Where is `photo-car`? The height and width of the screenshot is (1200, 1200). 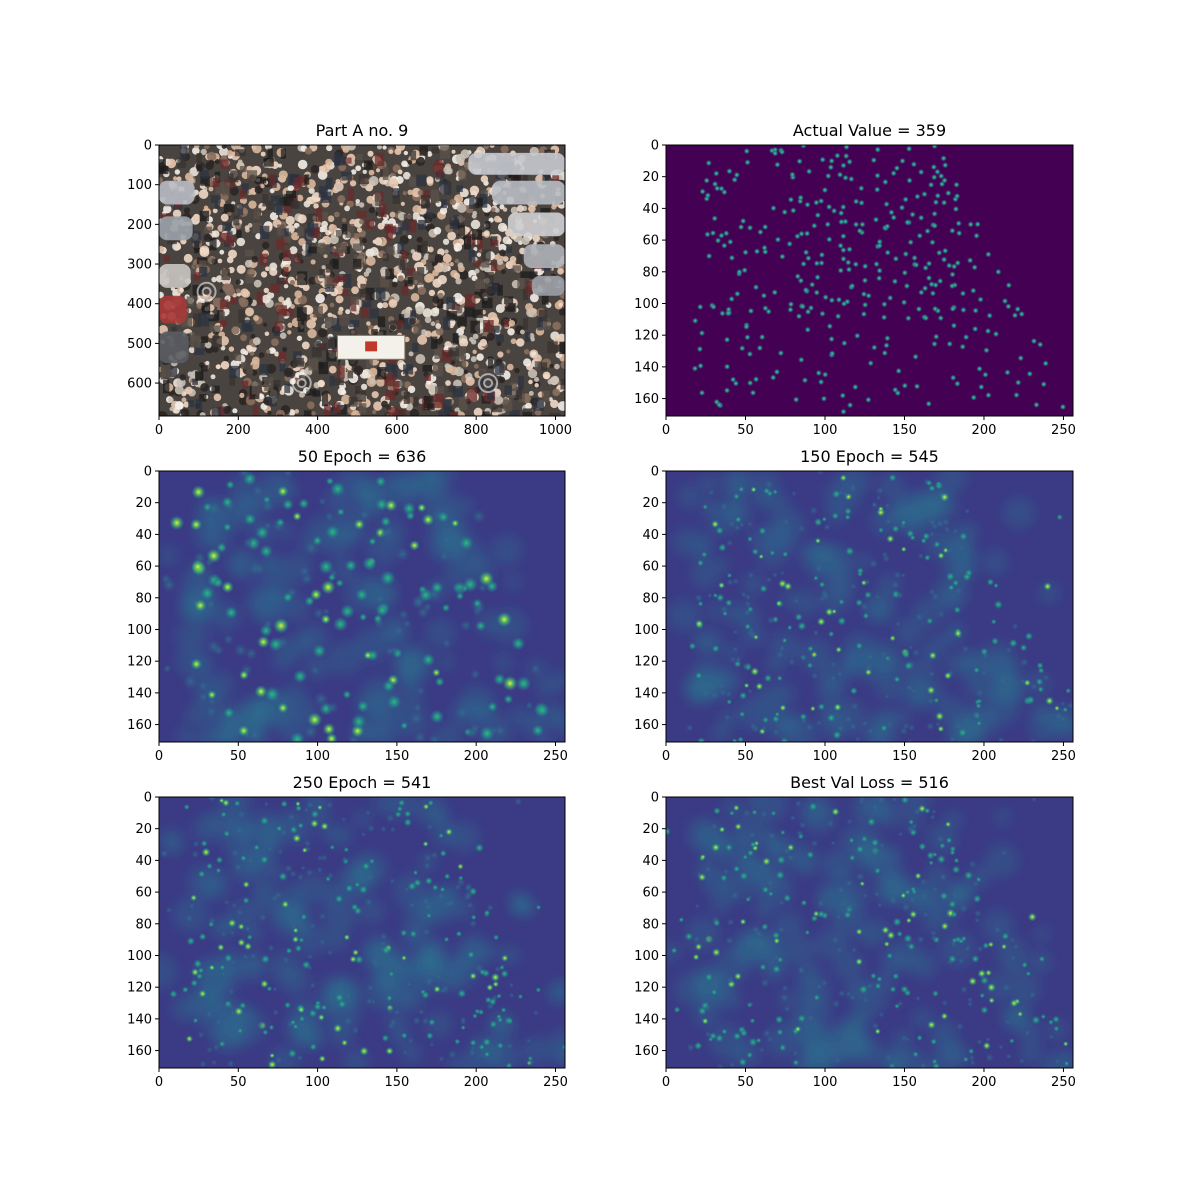
photo-car is located at coordinates (528, 192).